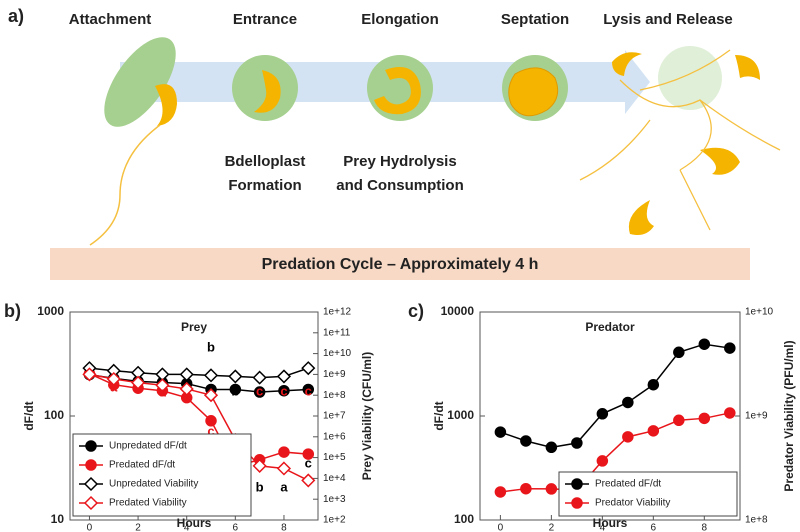 The height and width of the screenshot is (532, 800). What do you see at coordinates (125, 185) in the screenshot?
I see `flagellum` at bounding box center [125, 185].